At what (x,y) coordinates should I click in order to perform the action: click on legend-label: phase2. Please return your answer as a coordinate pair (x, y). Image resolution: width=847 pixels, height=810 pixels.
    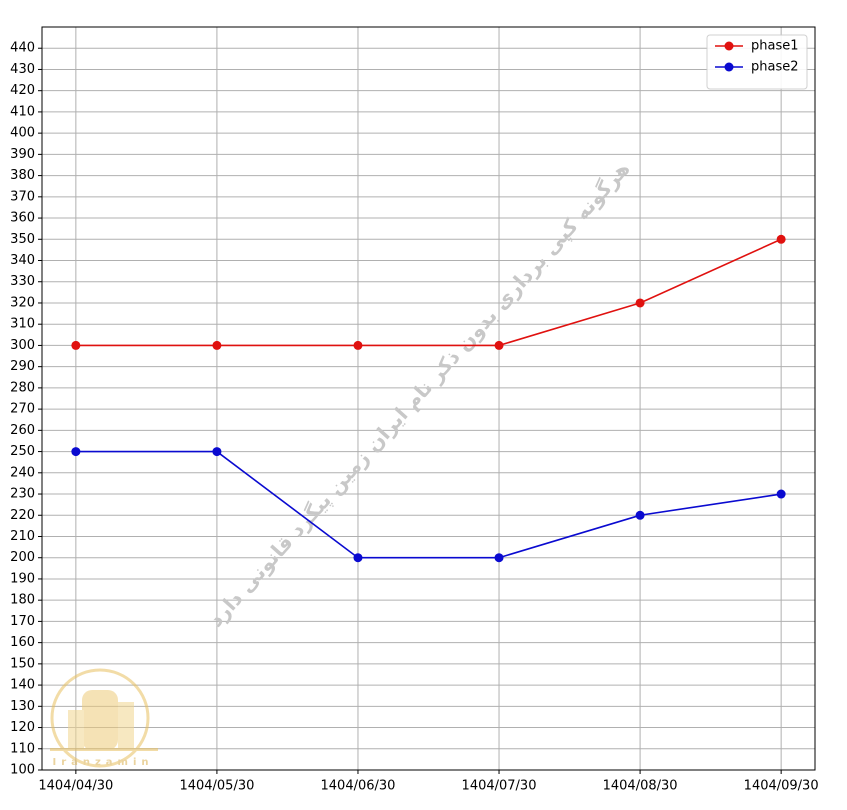
    Looking at the image, I should click on (775, 67).